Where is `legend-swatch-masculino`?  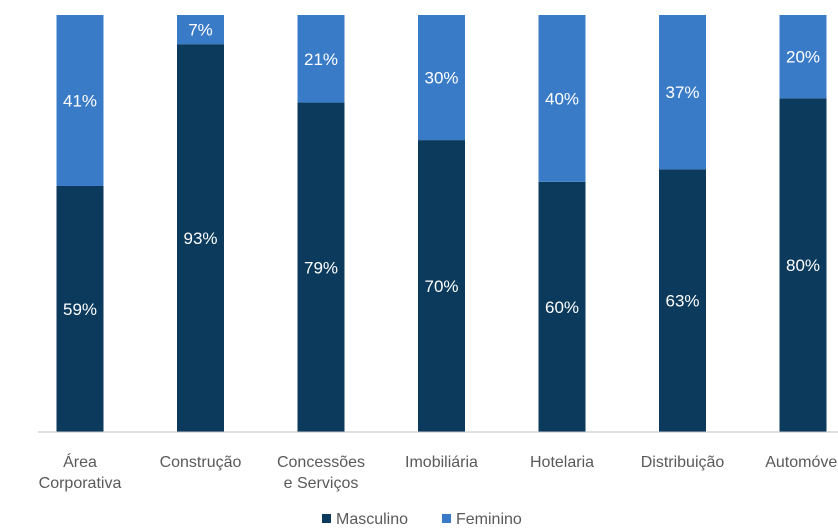
legend-swatch-masculino is located at coordinates (326, 518).